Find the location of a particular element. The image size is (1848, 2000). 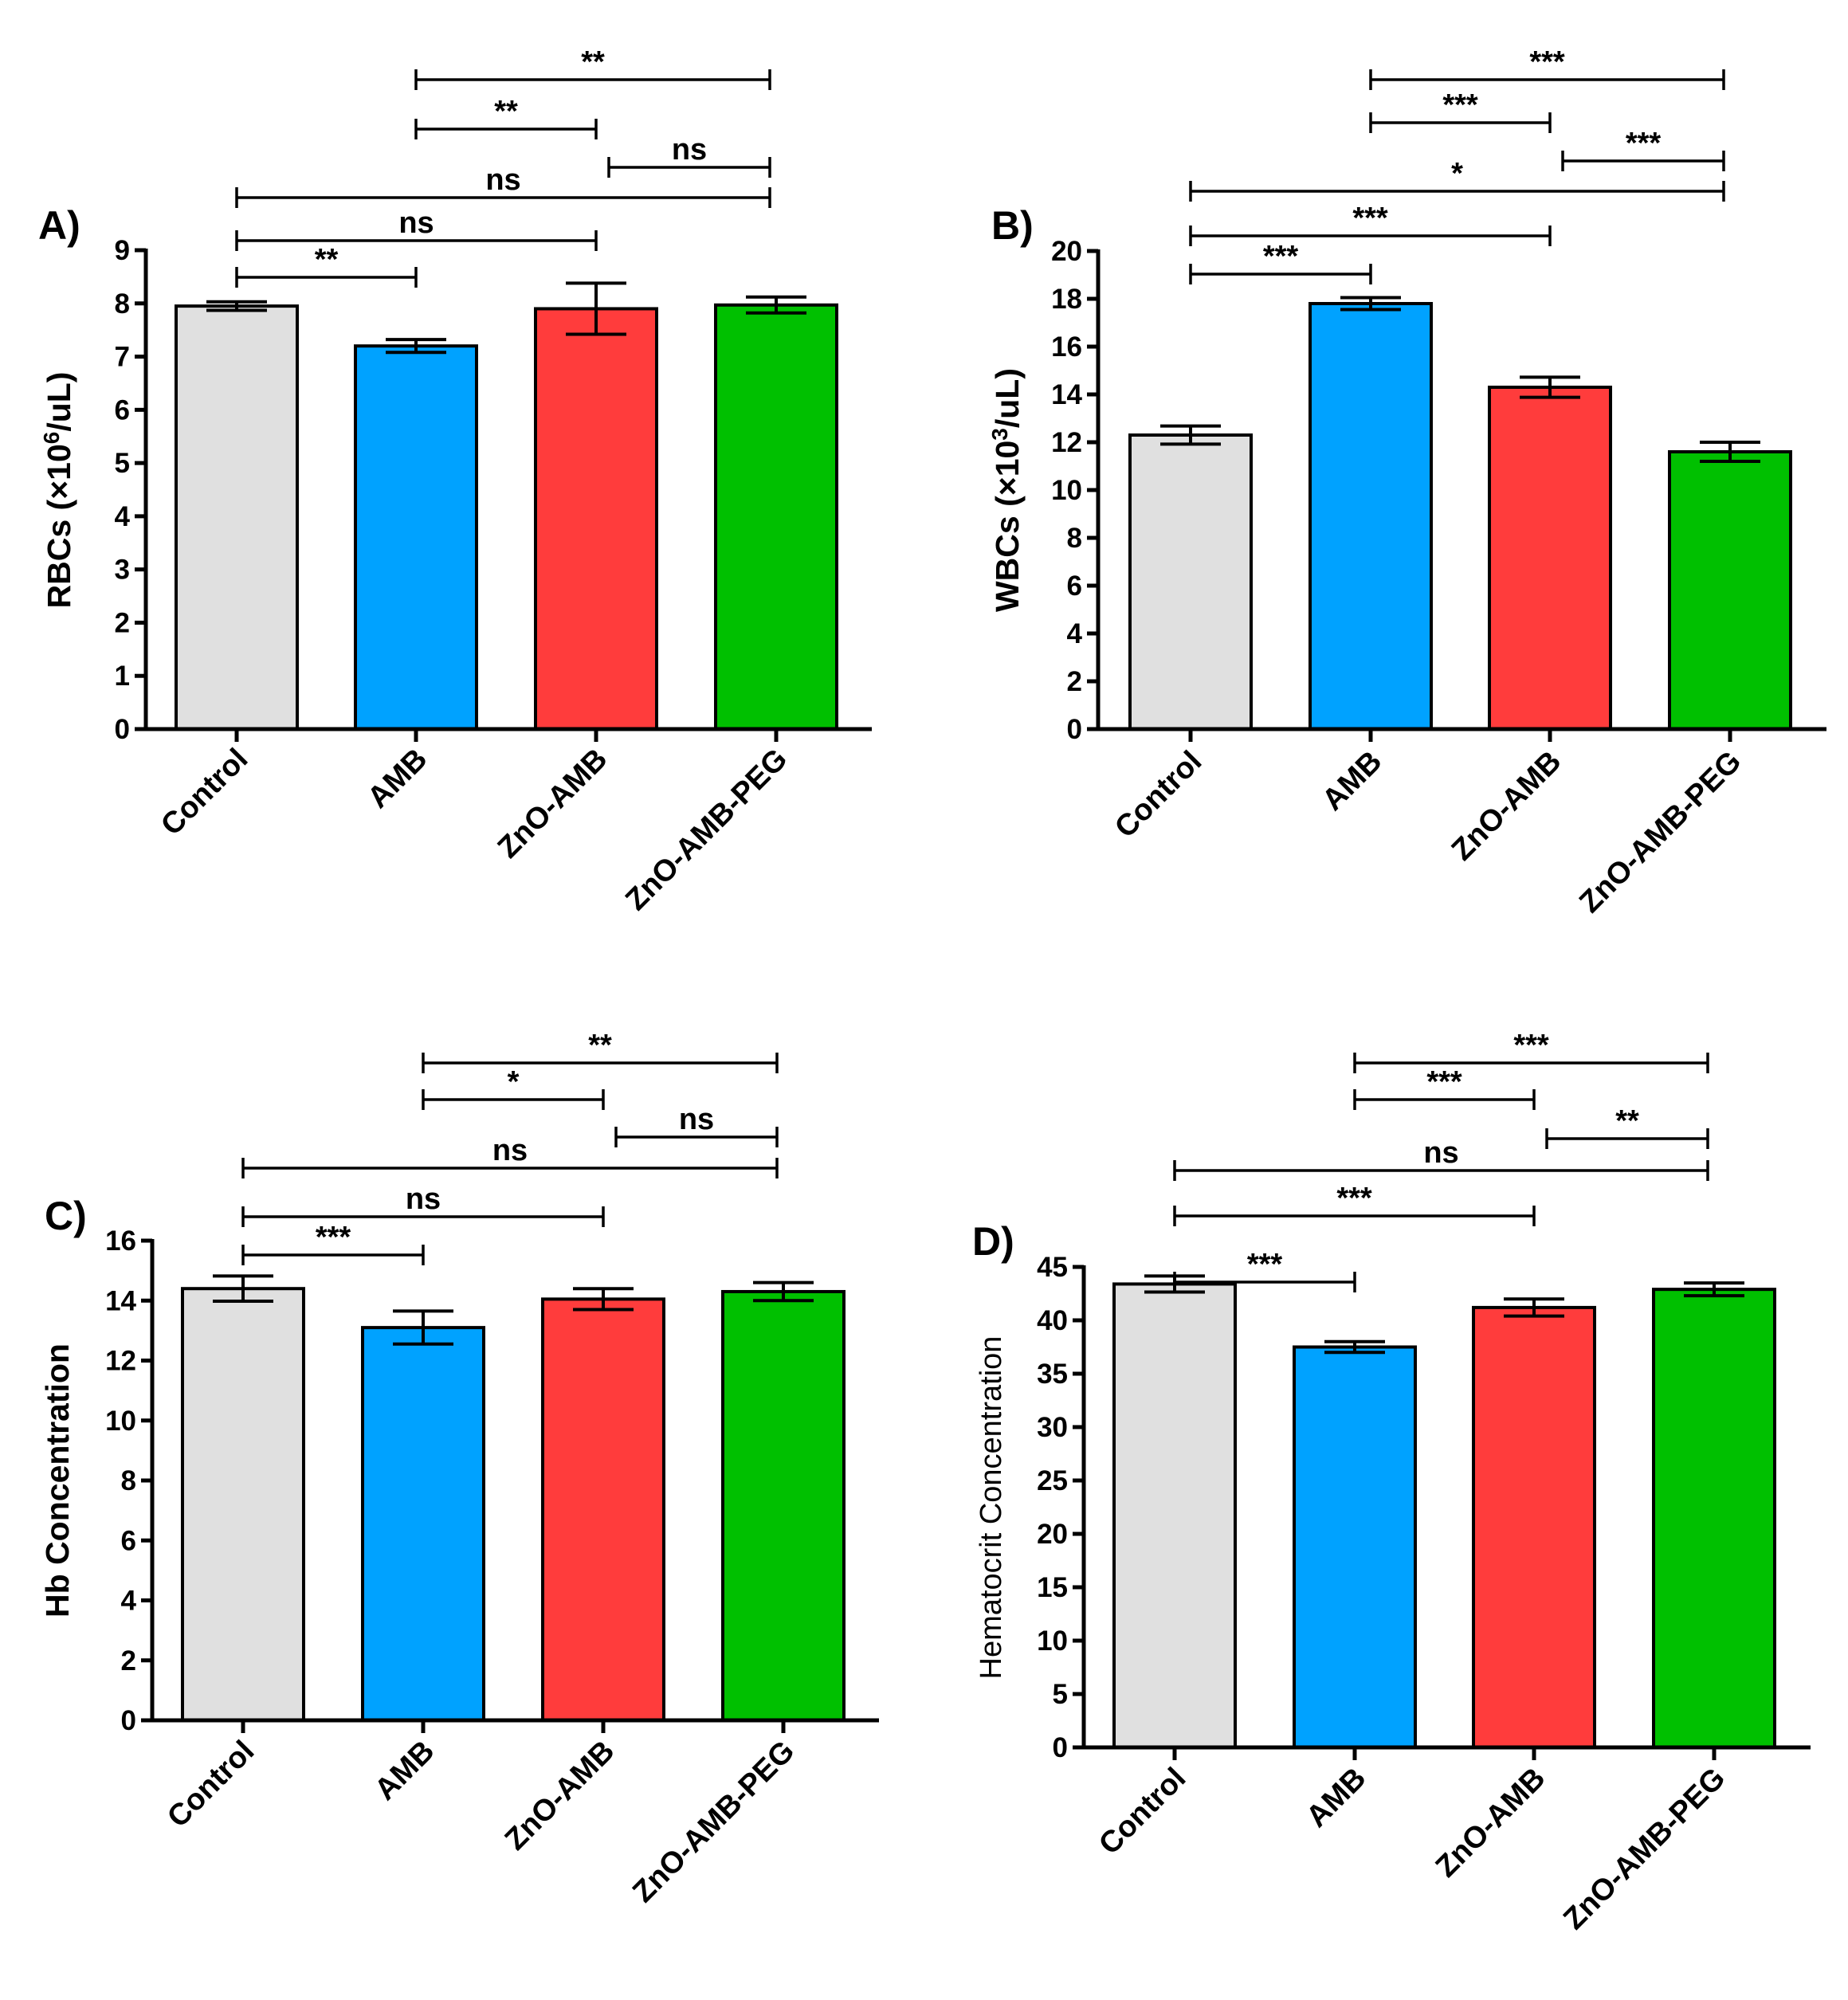

y-axis-label: Hematocrit Concentration is located at coordinates (991, 1508).